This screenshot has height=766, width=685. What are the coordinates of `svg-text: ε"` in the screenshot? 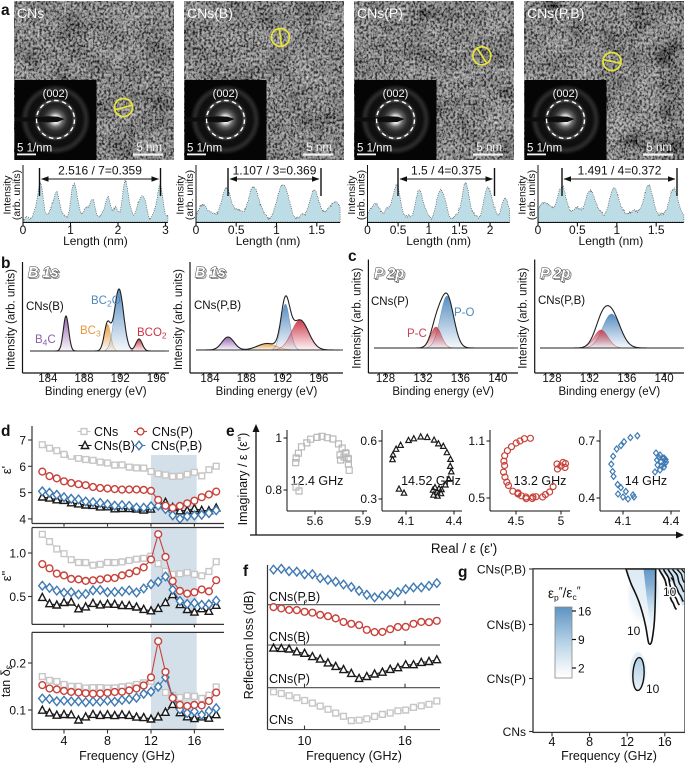 It's located at (7, 575).